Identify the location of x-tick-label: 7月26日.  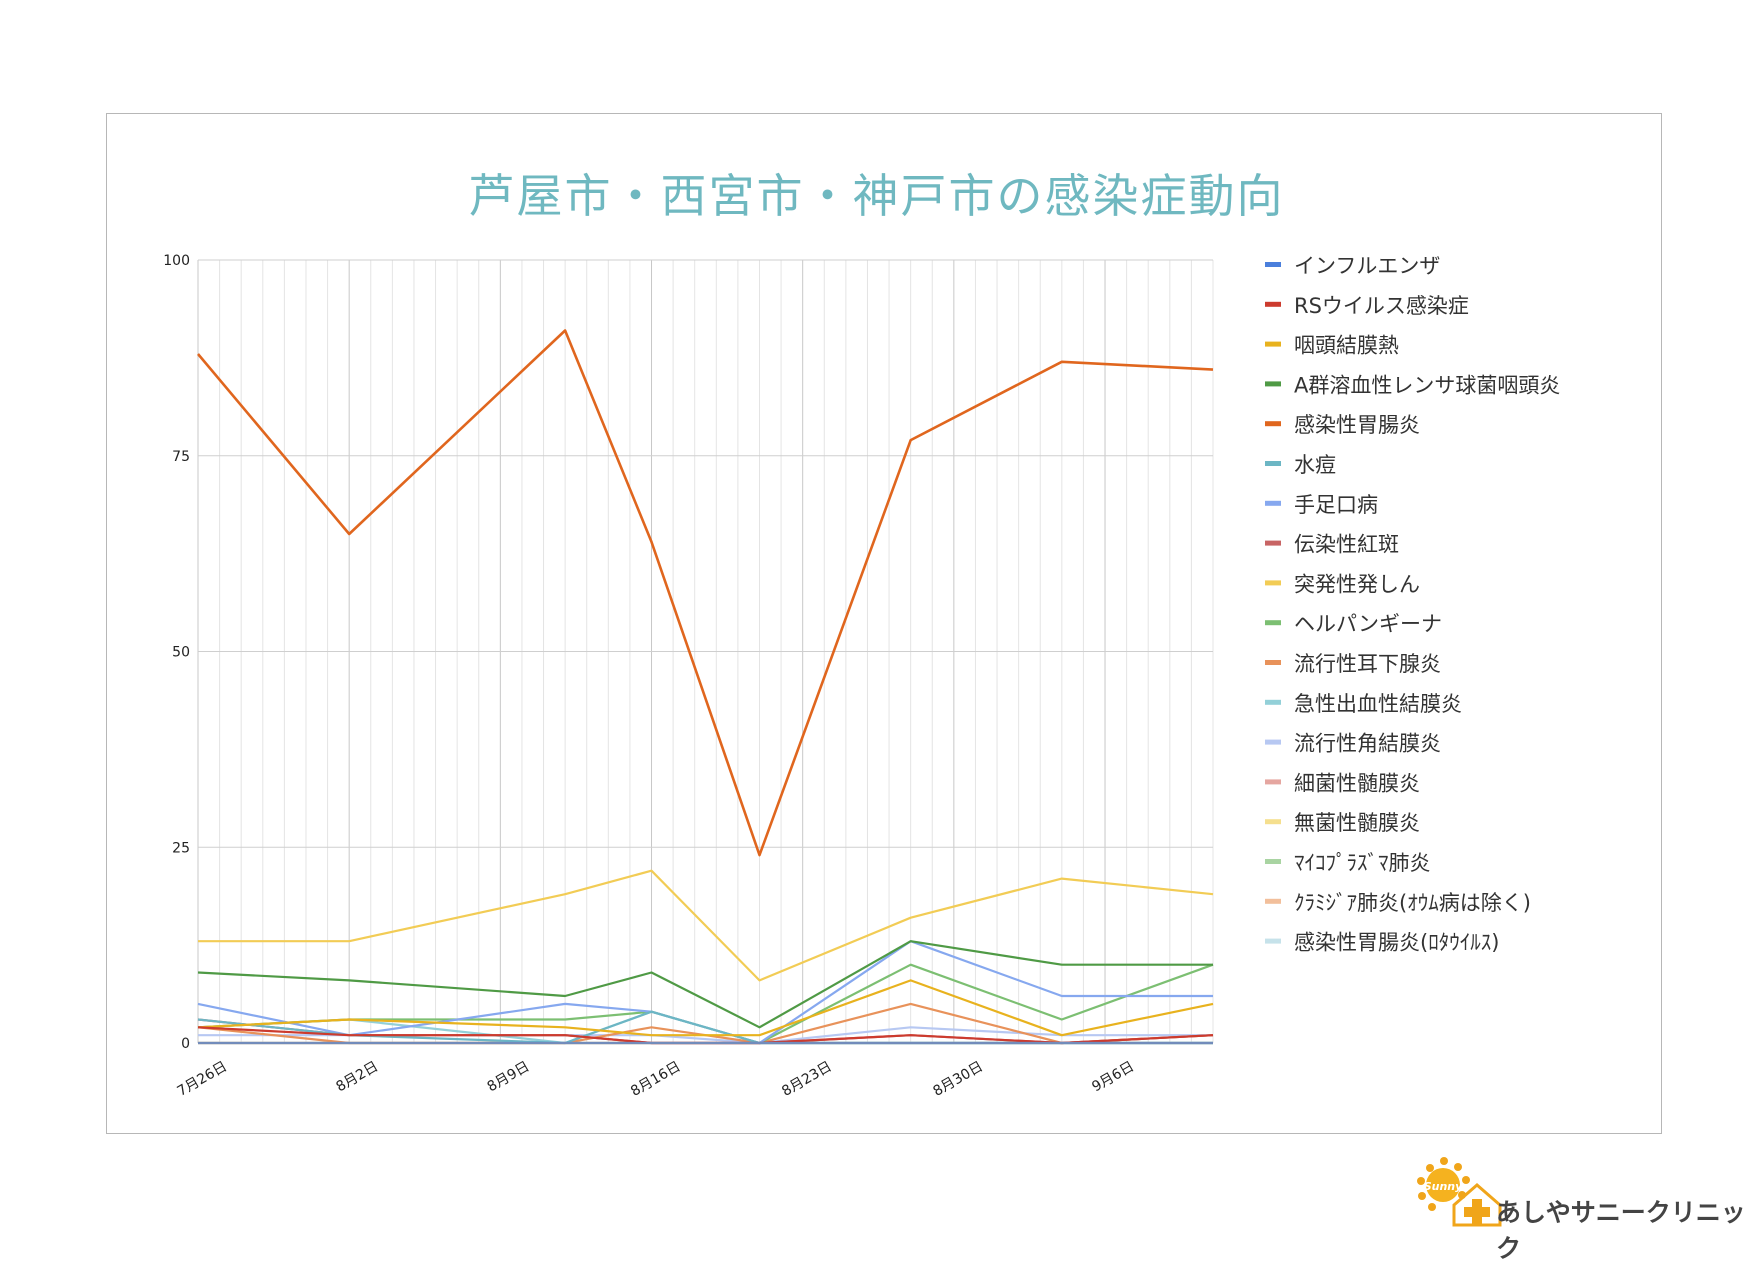
(202, 1079).